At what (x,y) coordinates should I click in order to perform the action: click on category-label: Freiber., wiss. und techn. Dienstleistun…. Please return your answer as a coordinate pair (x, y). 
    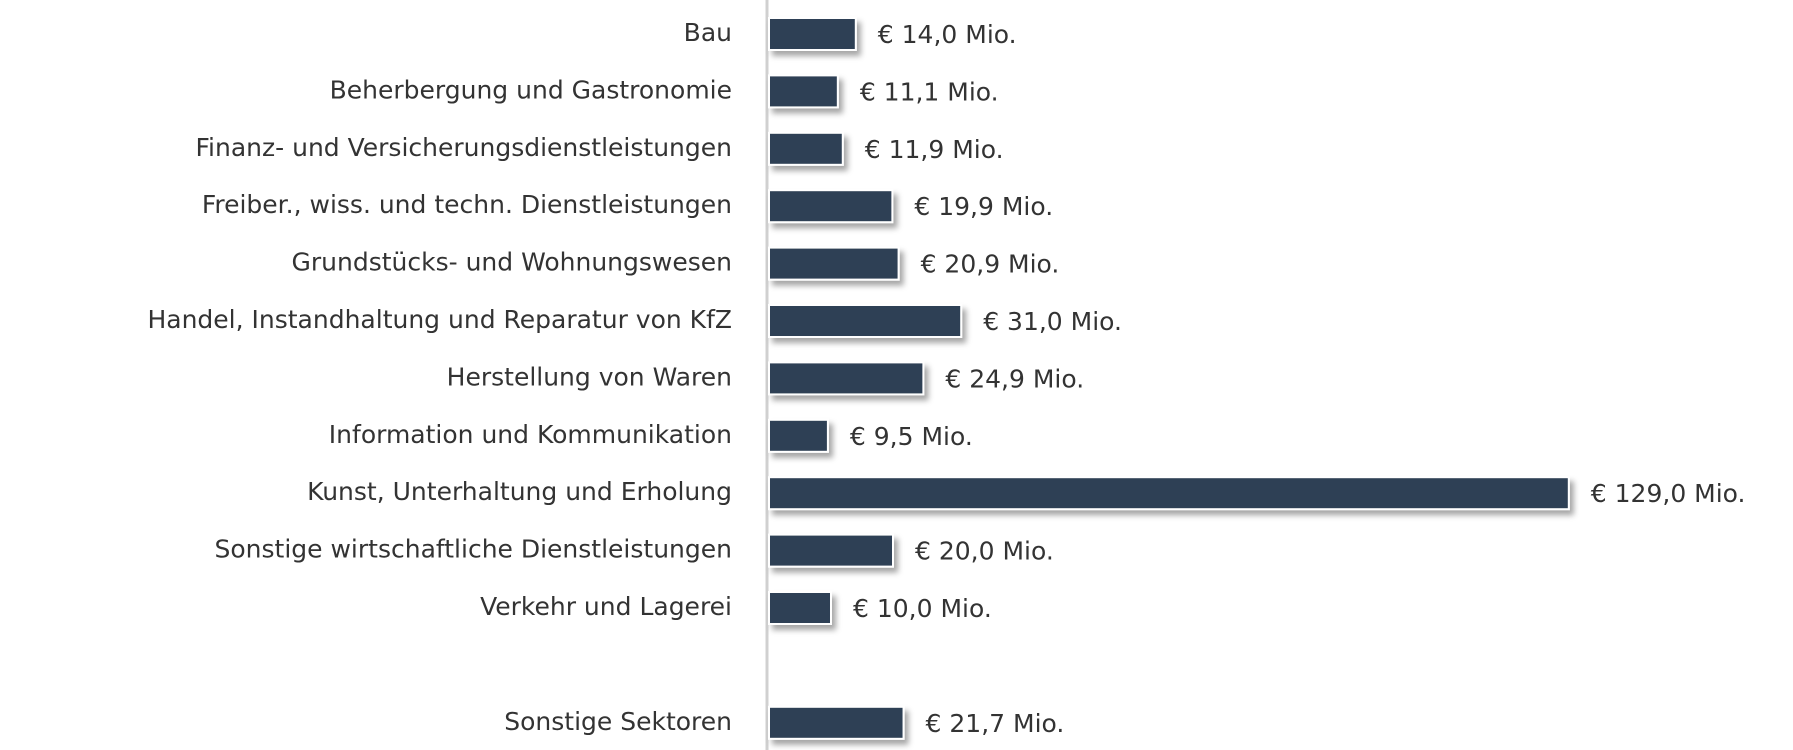
    Looking at the image, I should click on (467, 204).